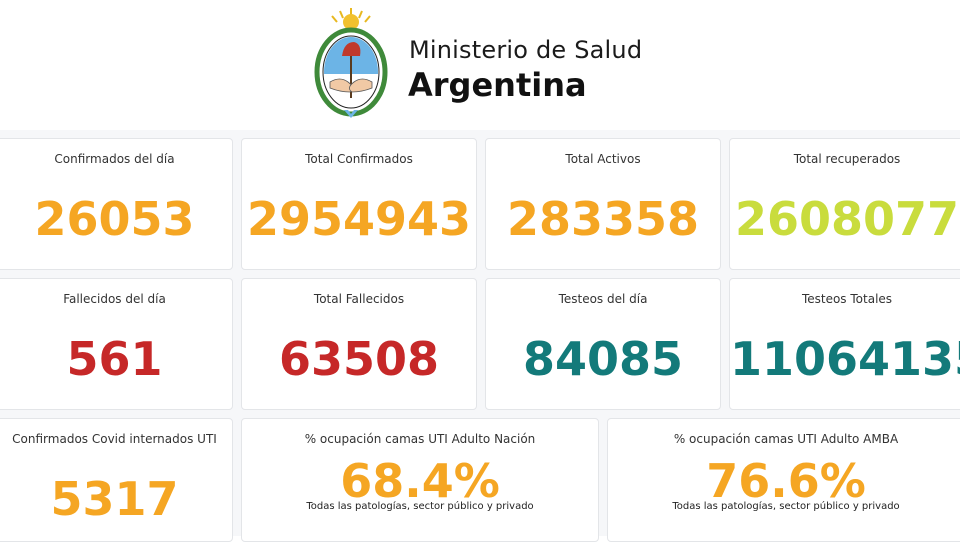 The height and width of the screenshot is (542, 960). What do you see at coordinates (114, 499) in the screenshot?
I see `card-value: 5317` at bounding box center [114, 499].